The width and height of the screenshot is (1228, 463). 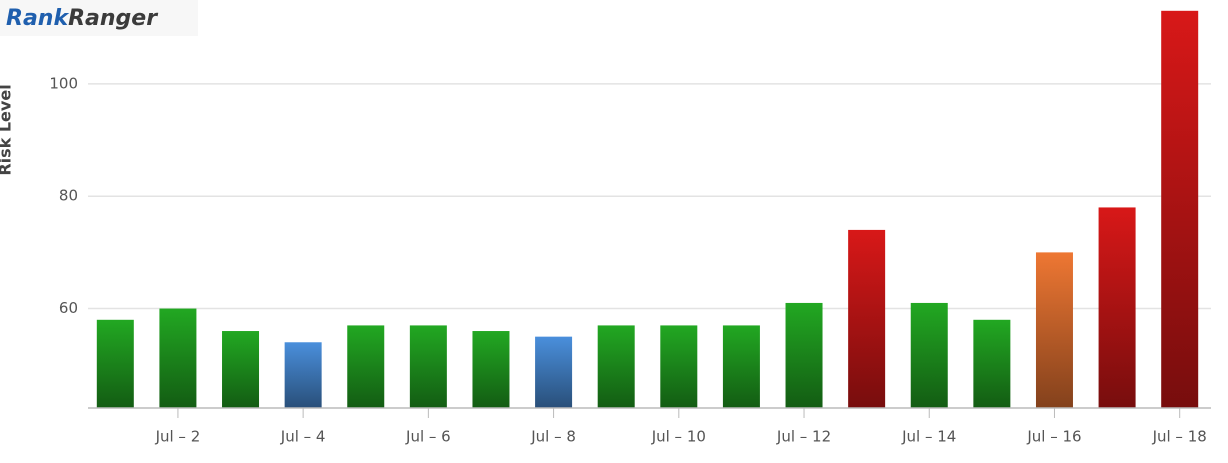 I want to click on x-tick-label: Jul – 12, so click(x=803, y=437).